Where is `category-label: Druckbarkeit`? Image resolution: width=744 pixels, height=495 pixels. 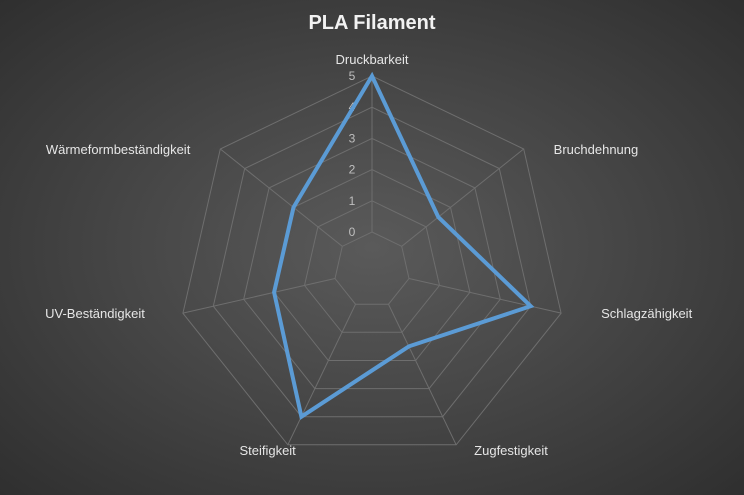
category-label: Druckbarkeit is located at coordinates (372, 59).